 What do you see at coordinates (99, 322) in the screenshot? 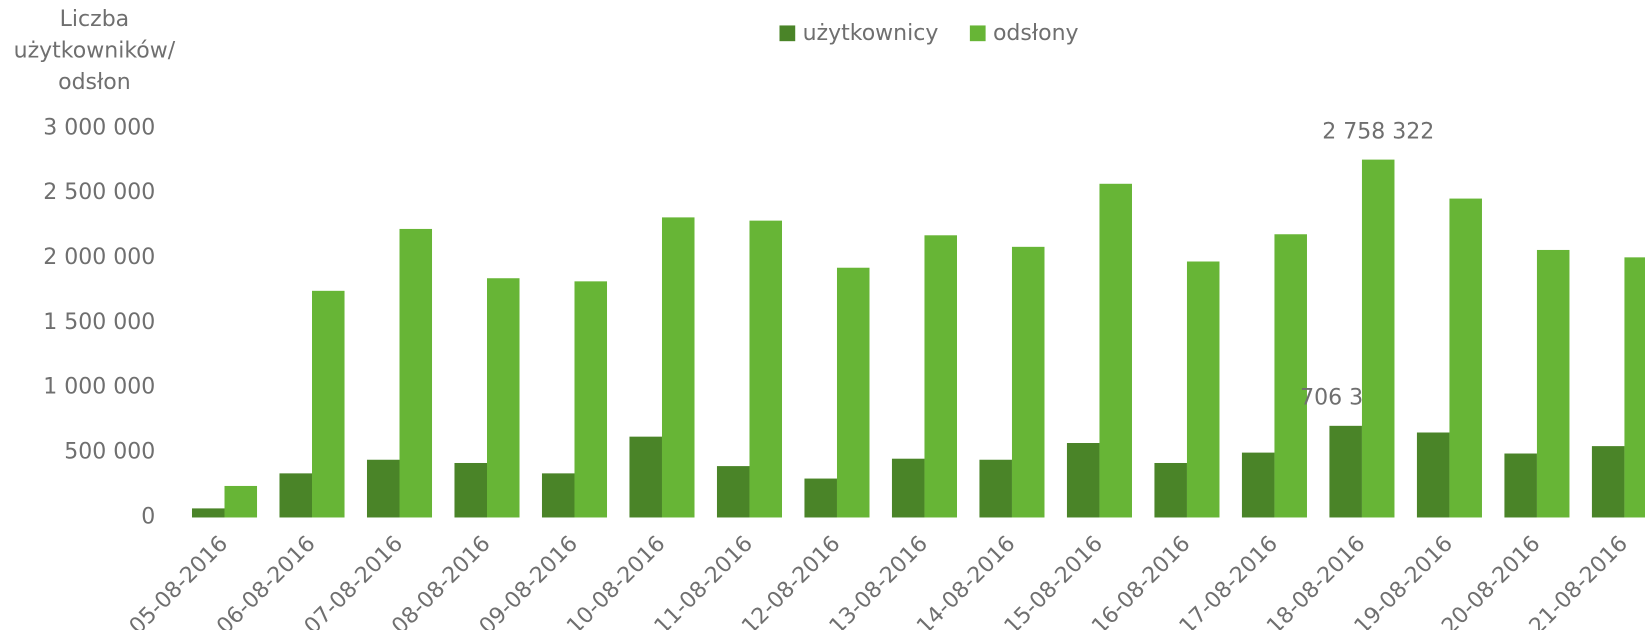
I see `y-tick-label: 1 500 000` at bounding box center [99, 322].